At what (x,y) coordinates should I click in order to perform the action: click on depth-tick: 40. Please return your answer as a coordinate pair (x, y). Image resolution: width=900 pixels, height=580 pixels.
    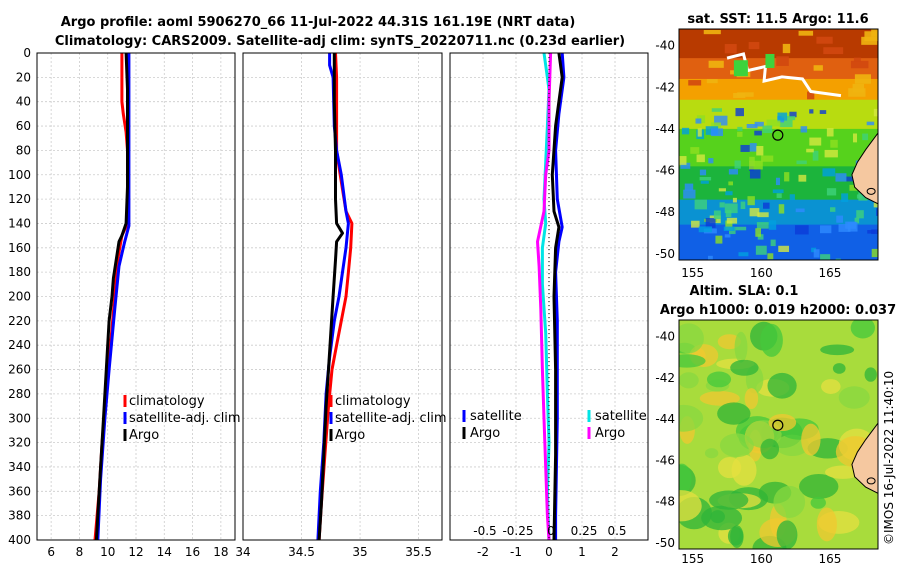
    Looking at the image, I should click on (23, 102).